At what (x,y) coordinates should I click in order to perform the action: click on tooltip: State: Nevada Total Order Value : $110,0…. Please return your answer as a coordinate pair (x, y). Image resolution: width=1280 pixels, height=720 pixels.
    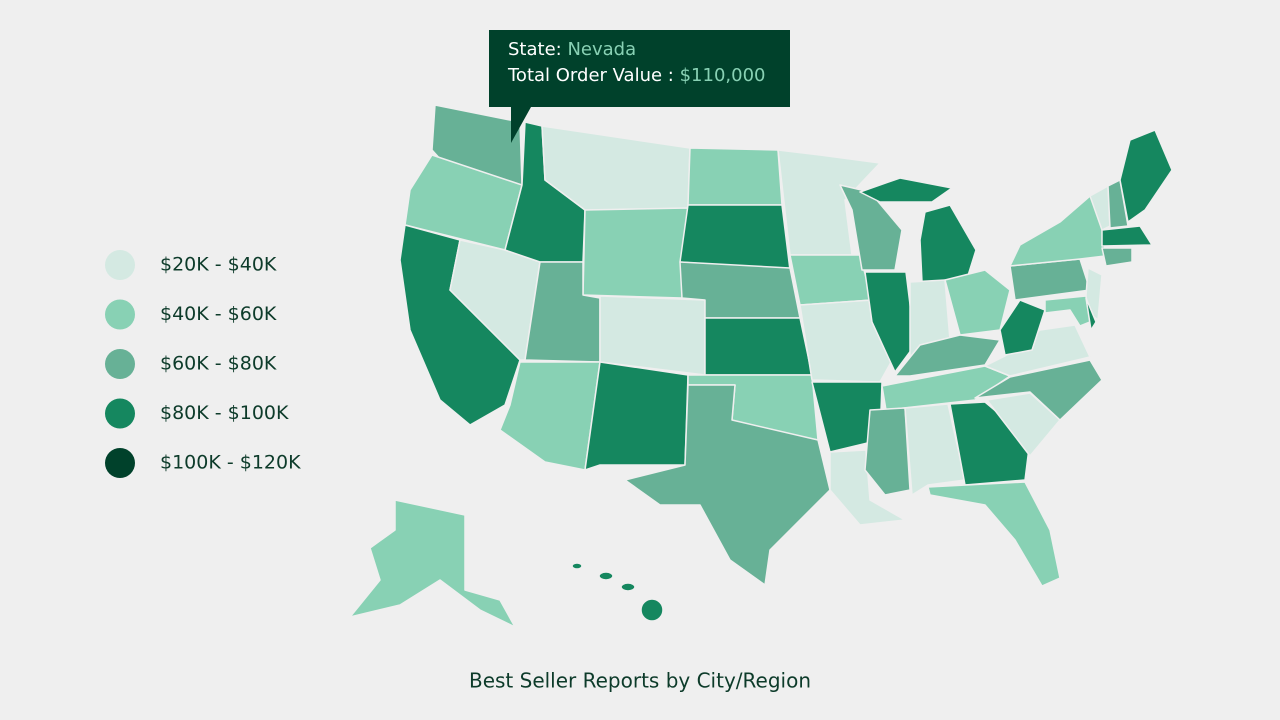
    Looking at the image, I should click on (639, 86).